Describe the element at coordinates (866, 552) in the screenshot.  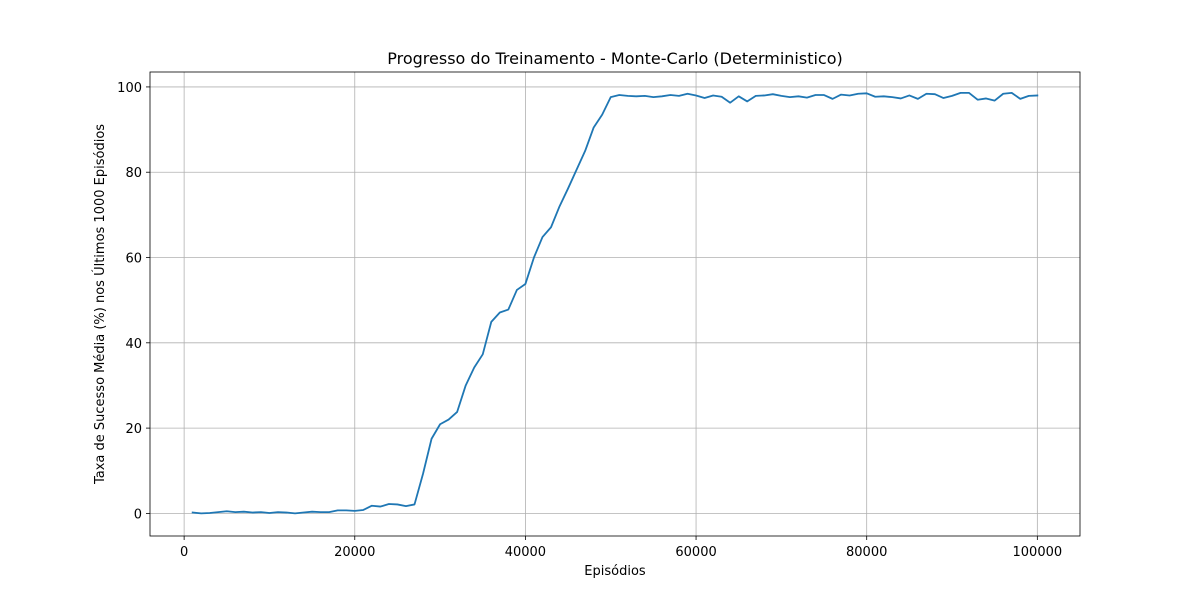
I see `x-tick-label: 80000` at that location.